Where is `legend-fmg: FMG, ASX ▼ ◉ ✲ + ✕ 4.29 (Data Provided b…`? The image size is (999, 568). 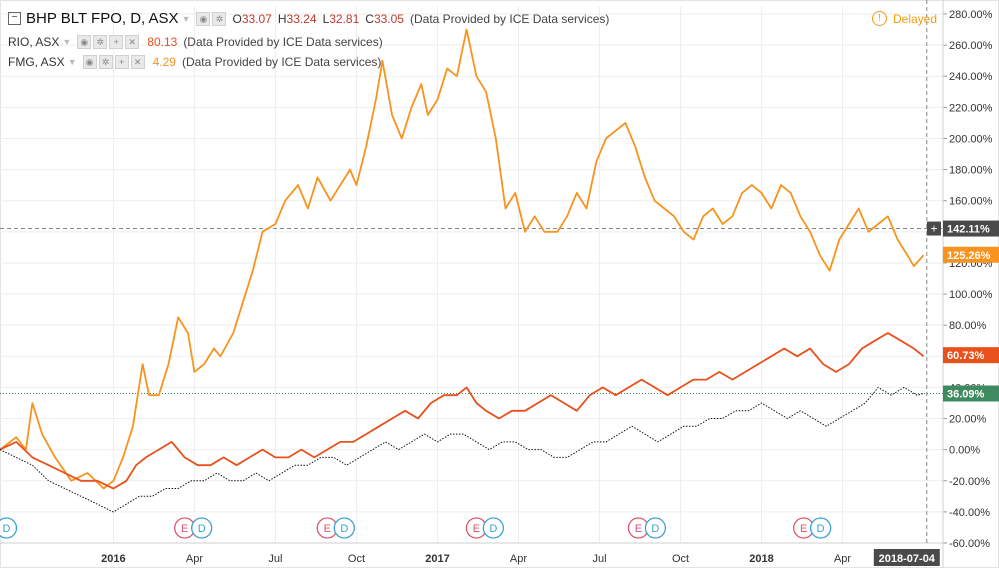 legend-fmg: FMG, ASX ▼ ◉ ✲ + ✕ 4.29 (Data Provided b… is located at coordinates (194, 62).